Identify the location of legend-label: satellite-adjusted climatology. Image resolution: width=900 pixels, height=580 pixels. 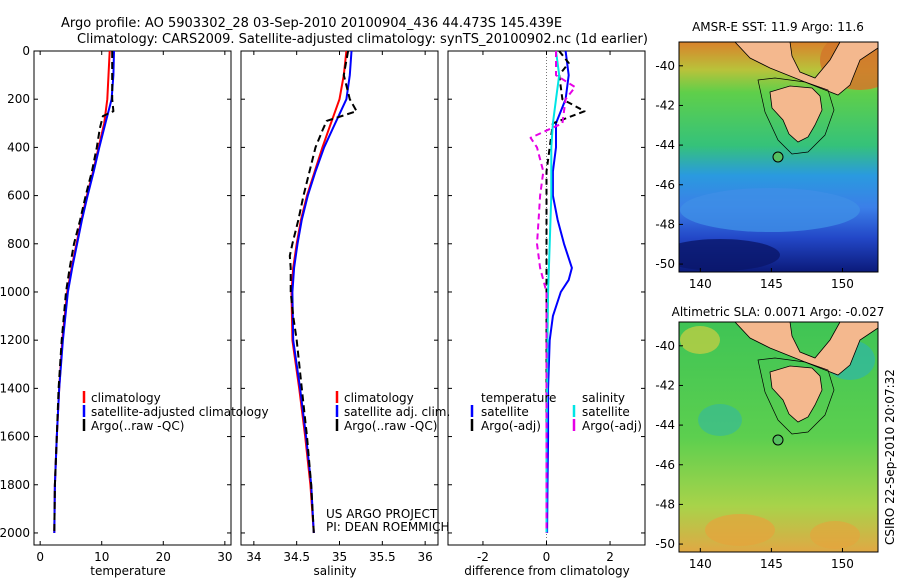
(180, 412).